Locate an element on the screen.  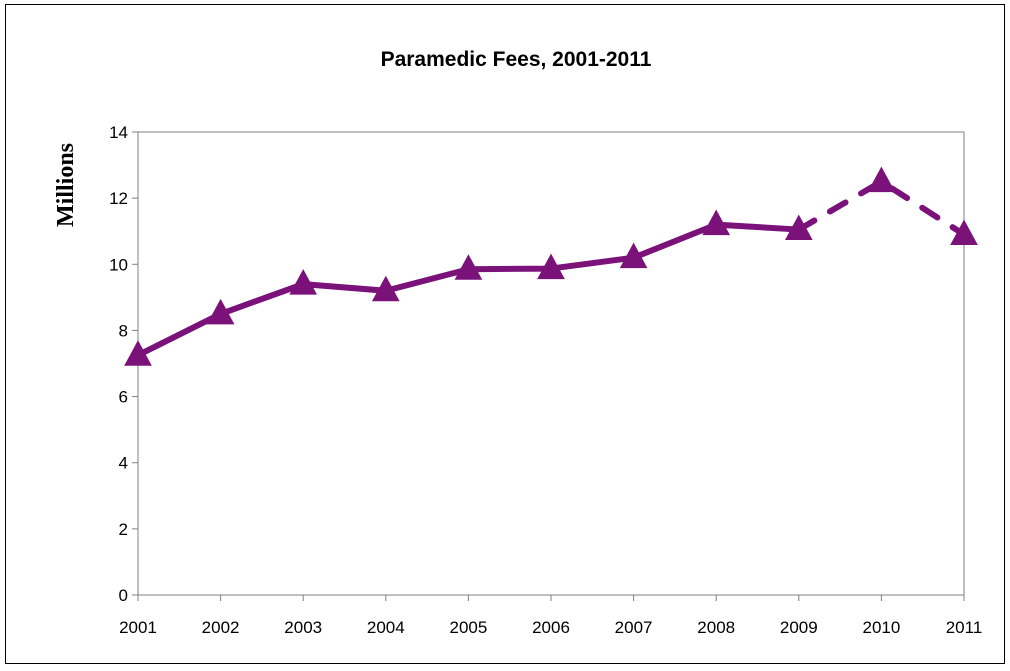
series-line-solid is located at coordinates (468, 290).